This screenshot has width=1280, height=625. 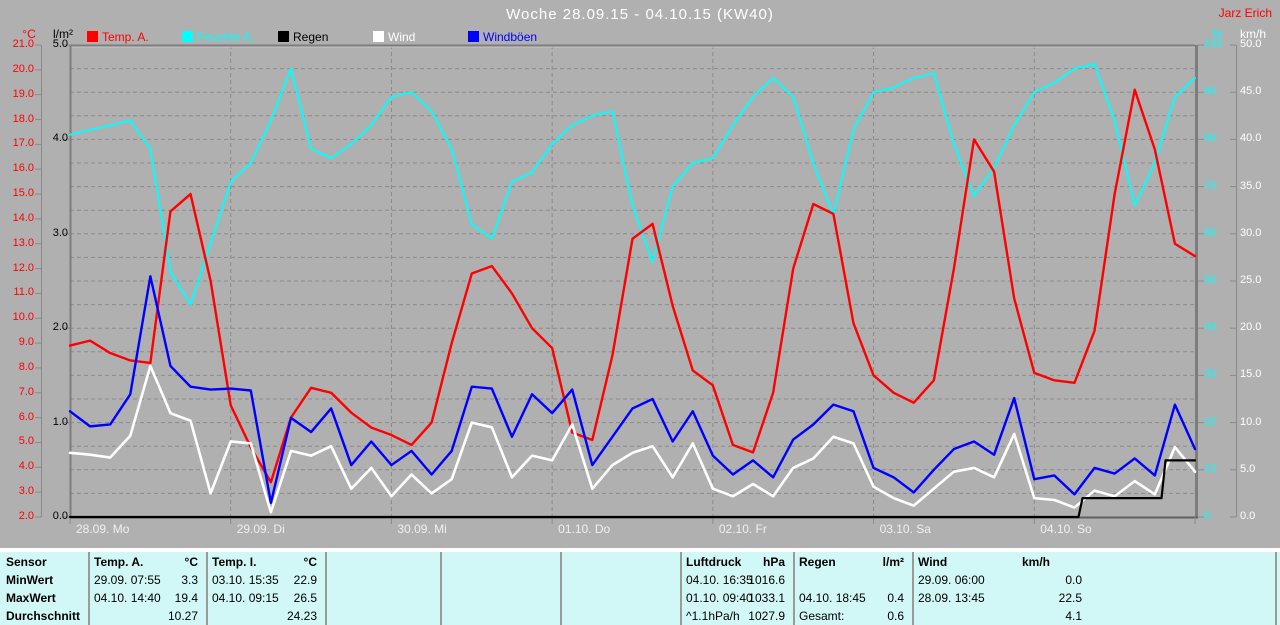 I want to click on day-label: 03.10. Sa, so click(x=905, y=529).